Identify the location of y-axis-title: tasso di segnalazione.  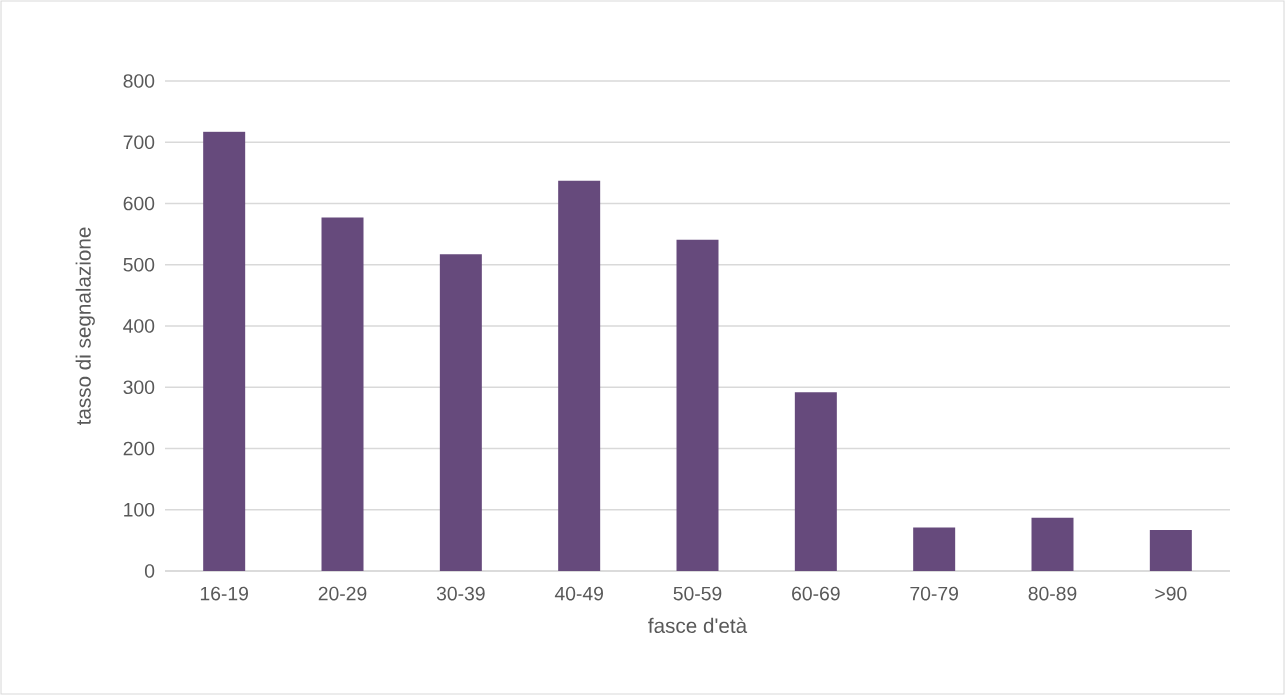
(85, 326).